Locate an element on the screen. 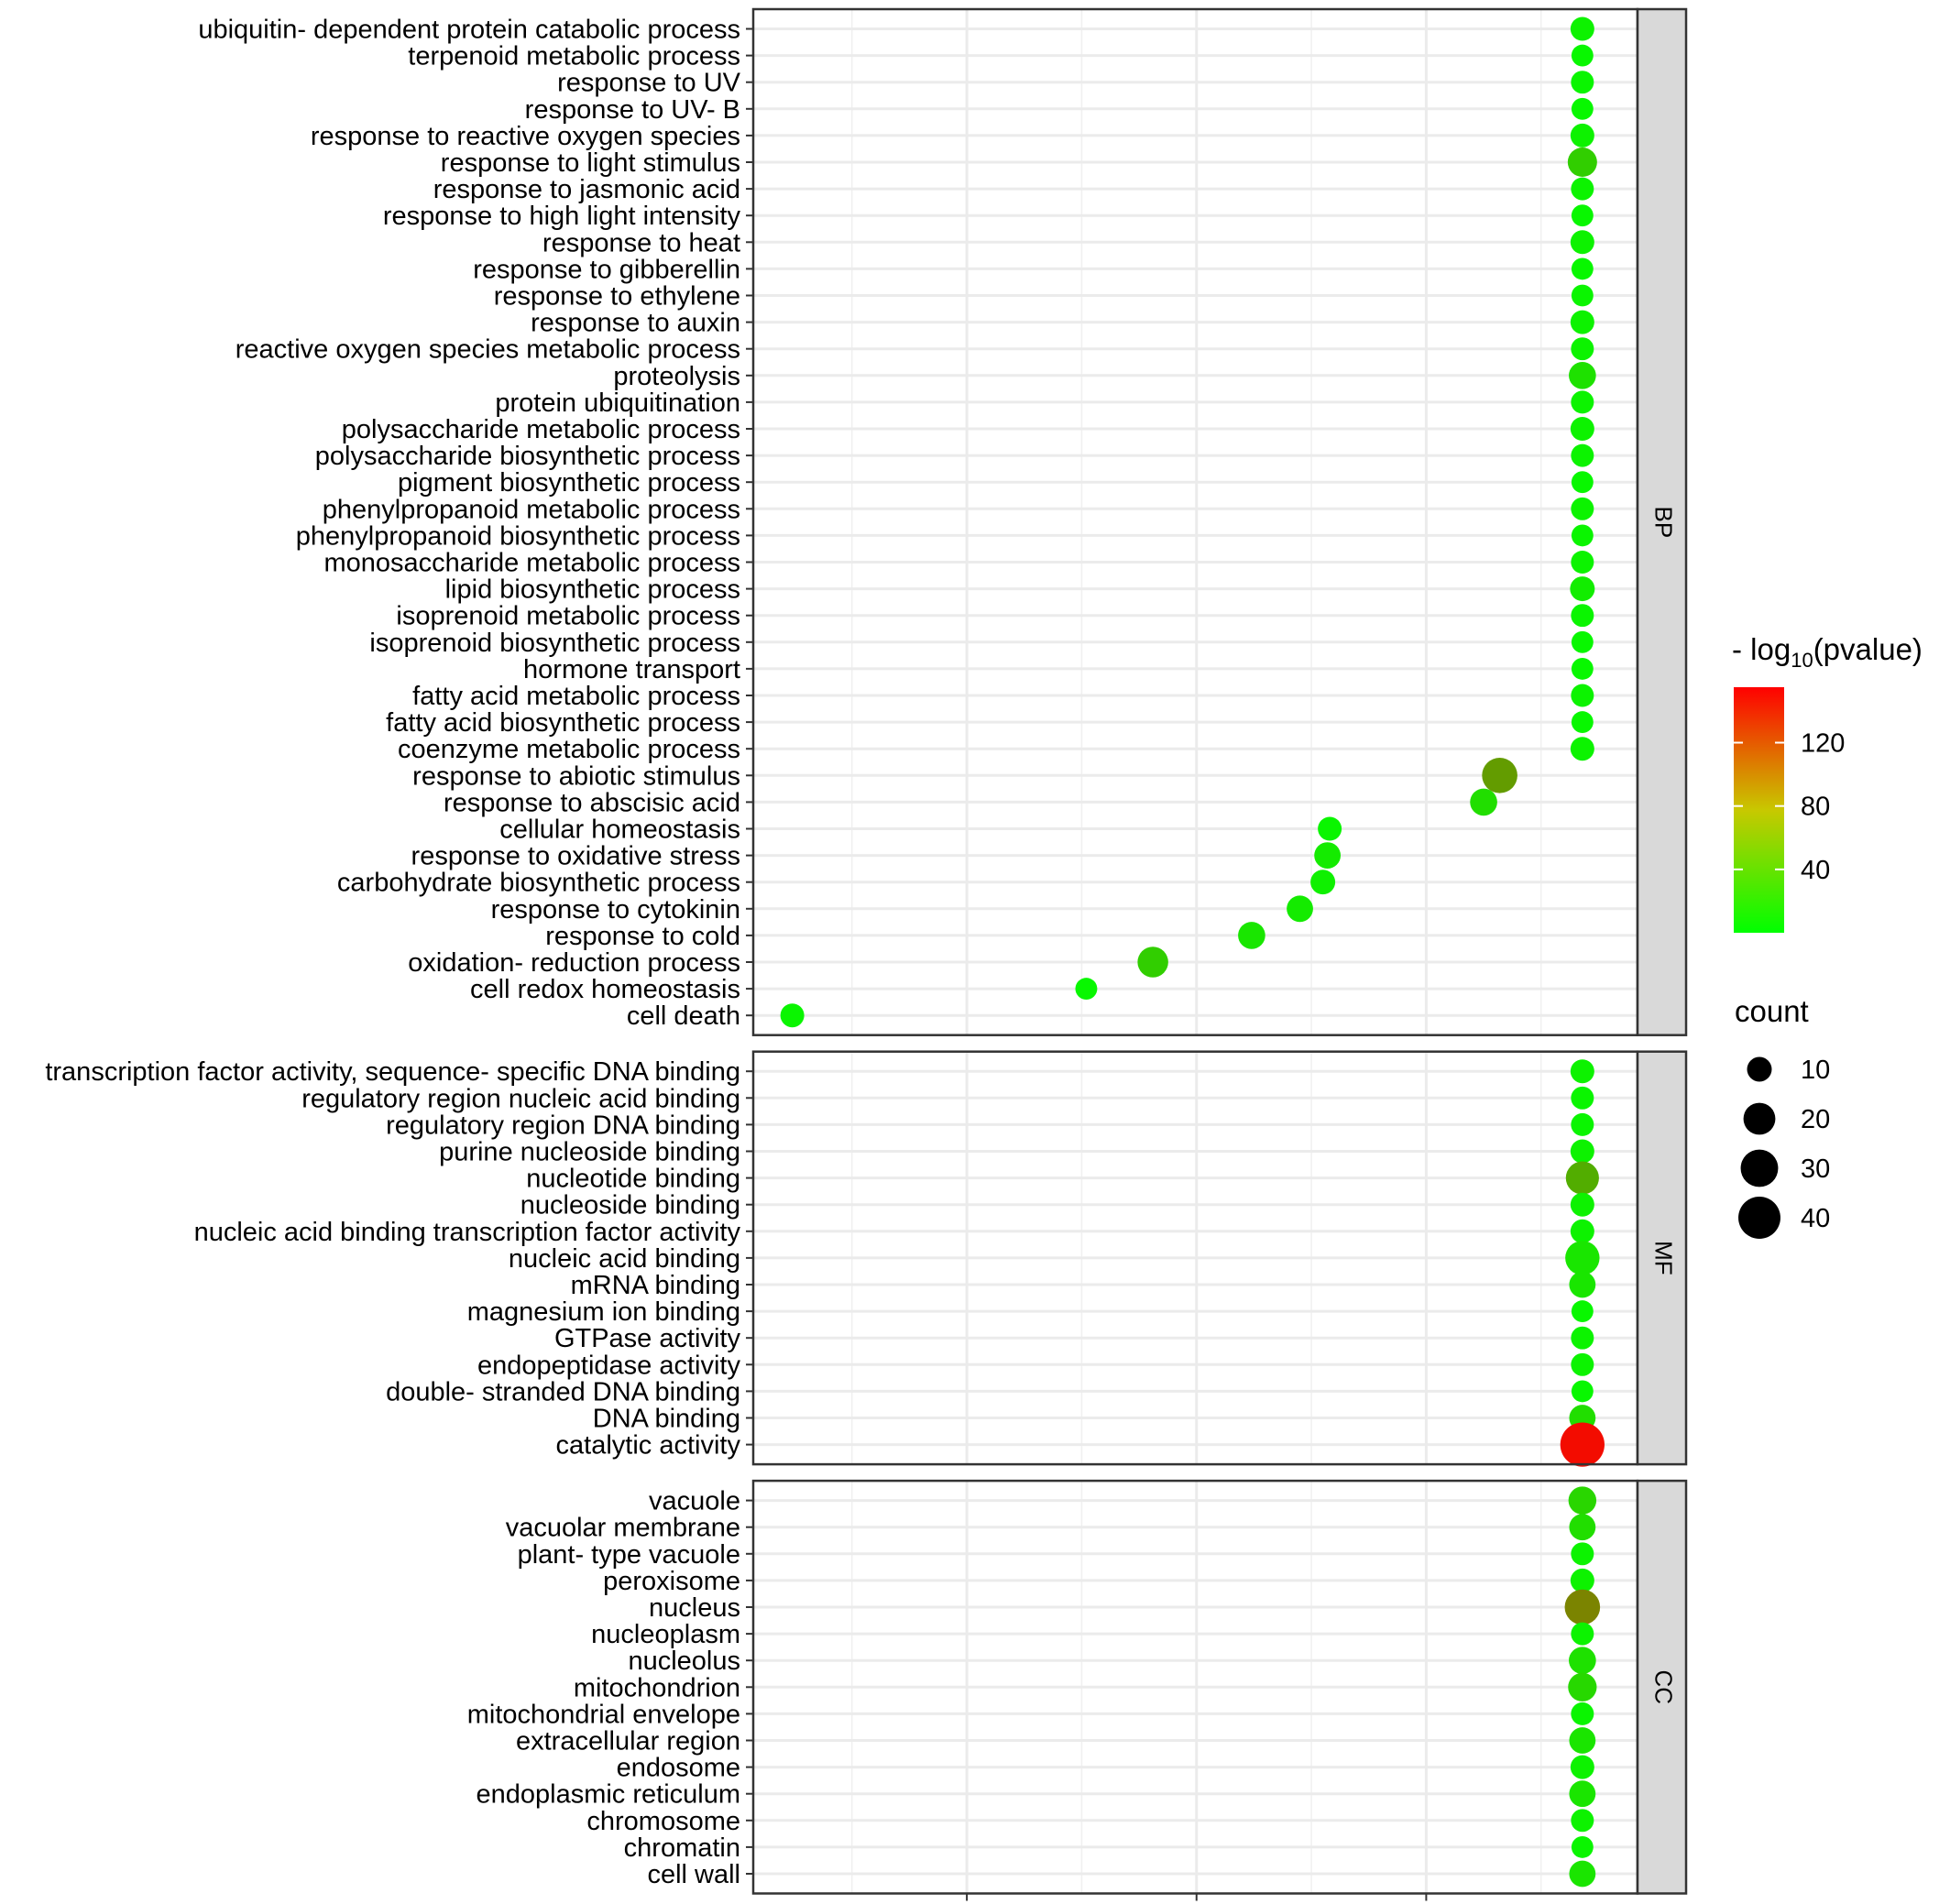  size-legend-label: 10 is located at coordinates (1816, 1070).